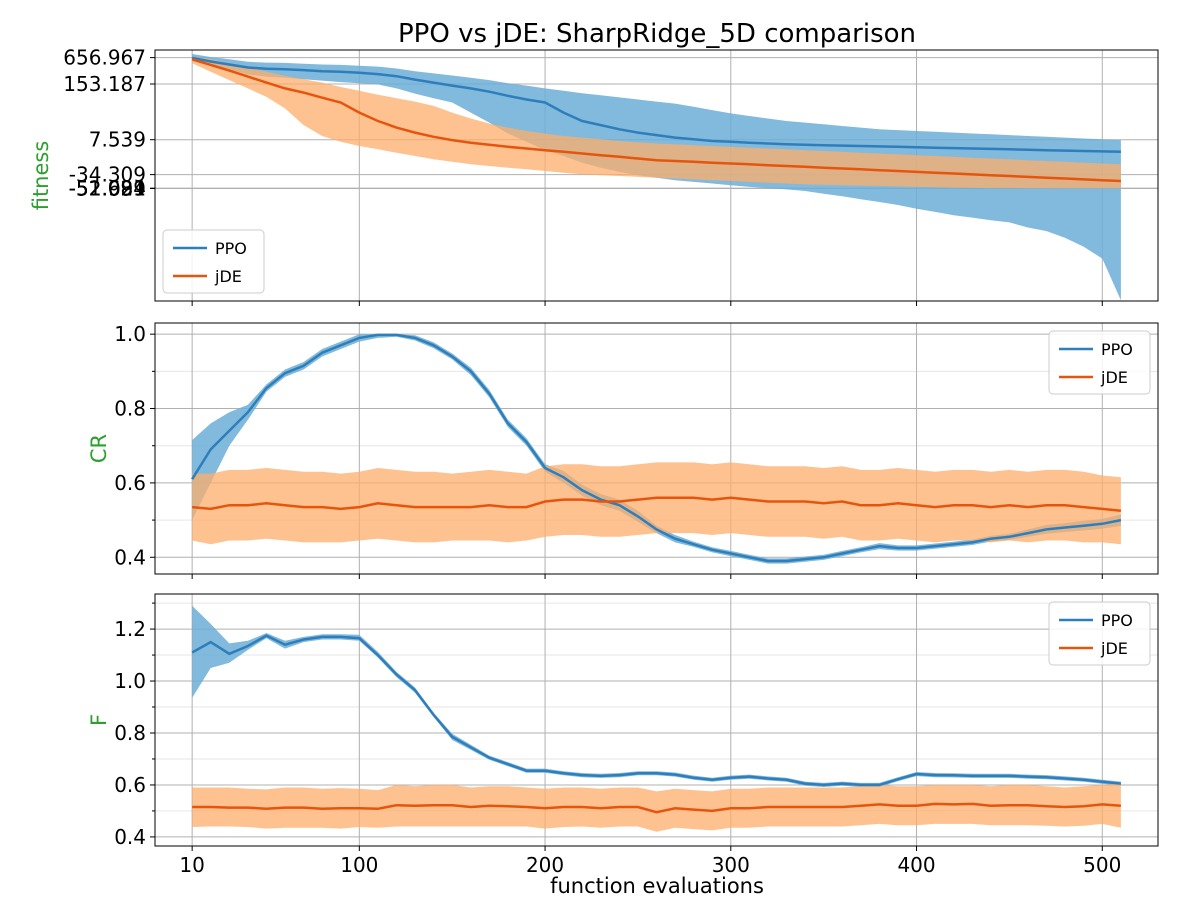  What do you see at coordinates (99, 720) in the screenshot?
I see `y-axis-label: F` at bounding box center [99, 720].